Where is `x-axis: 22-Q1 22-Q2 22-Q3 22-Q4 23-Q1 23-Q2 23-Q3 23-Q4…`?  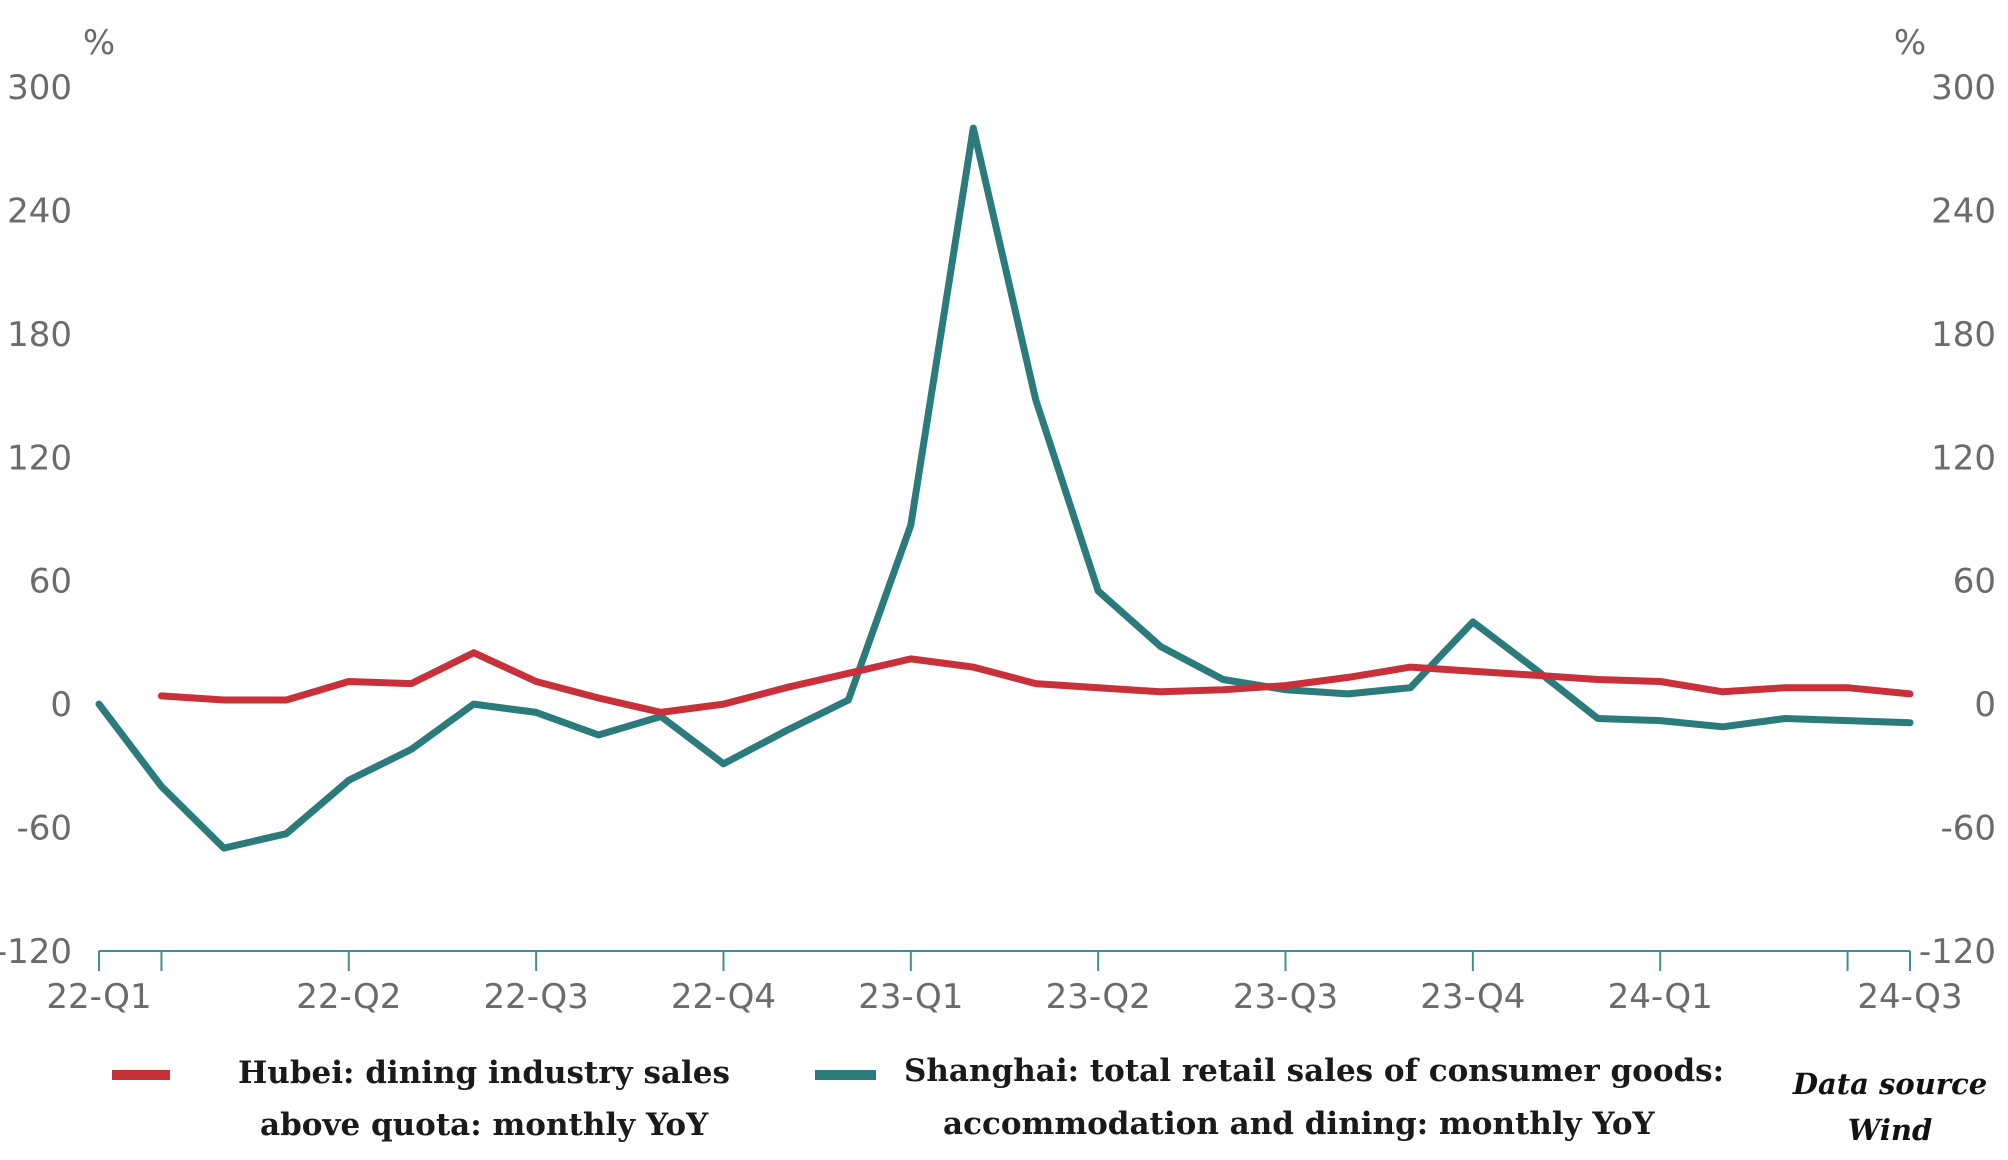
x-axis: 22-Q1 22-Q2 22-Q3 22-Q4 23-Q1 23-Q2 23-Q3 23-Q4… is located at coordinates (1004, 984).